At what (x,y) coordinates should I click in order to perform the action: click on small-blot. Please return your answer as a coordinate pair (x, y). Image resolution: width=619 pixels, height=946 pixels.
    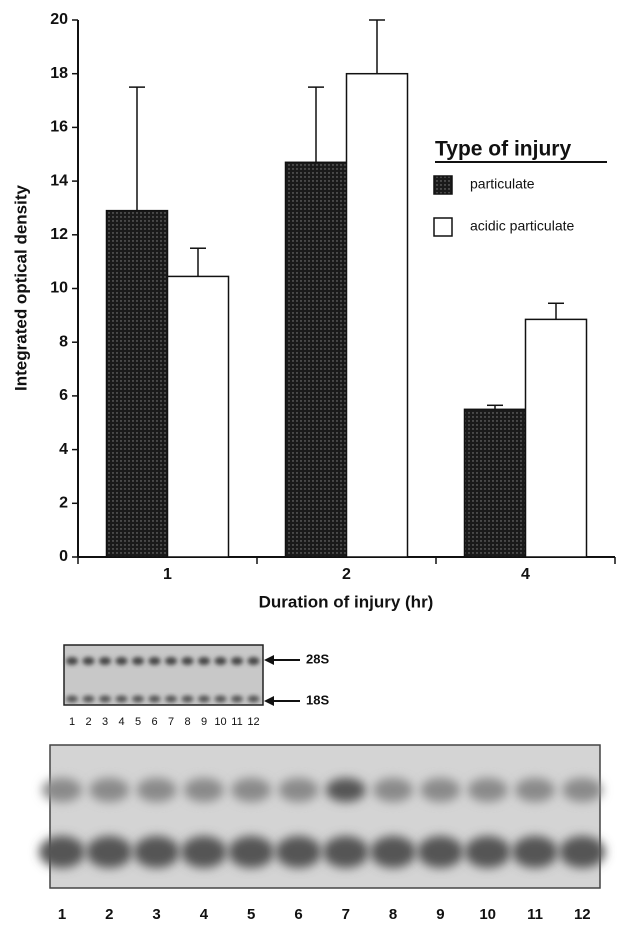
    Looking at the image, I should click on (163, 675).